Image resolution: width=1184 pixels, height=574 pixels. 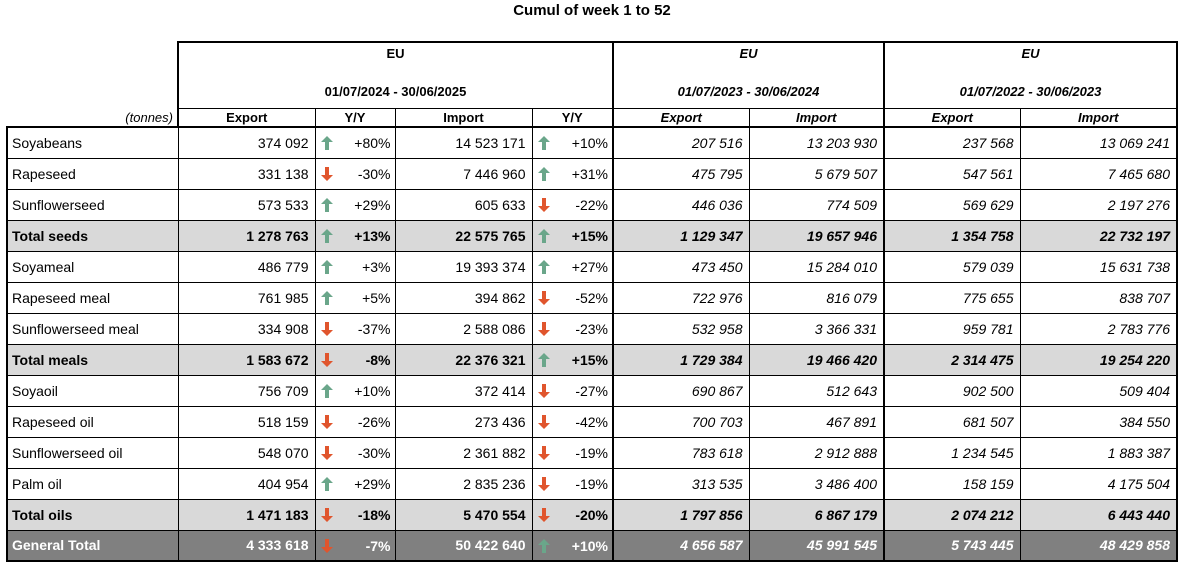 What do you see at coordinates (464, 298) in the screenshot?
I see `import-value: 394 862` at bounding box center [464, 298].